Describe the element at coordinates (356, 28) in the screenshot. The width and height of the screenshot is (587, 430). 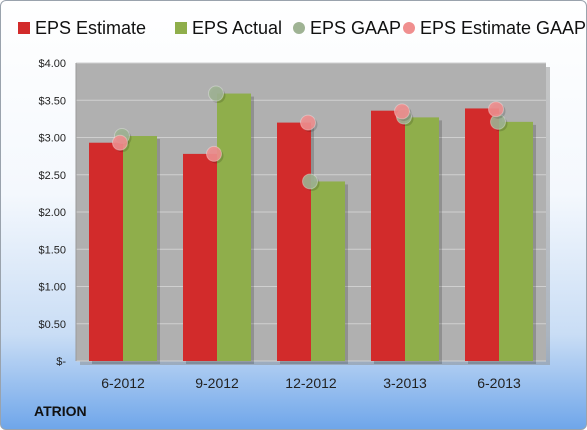
I see `legend-label-eps-gaap: EPS GAAP` at that location.